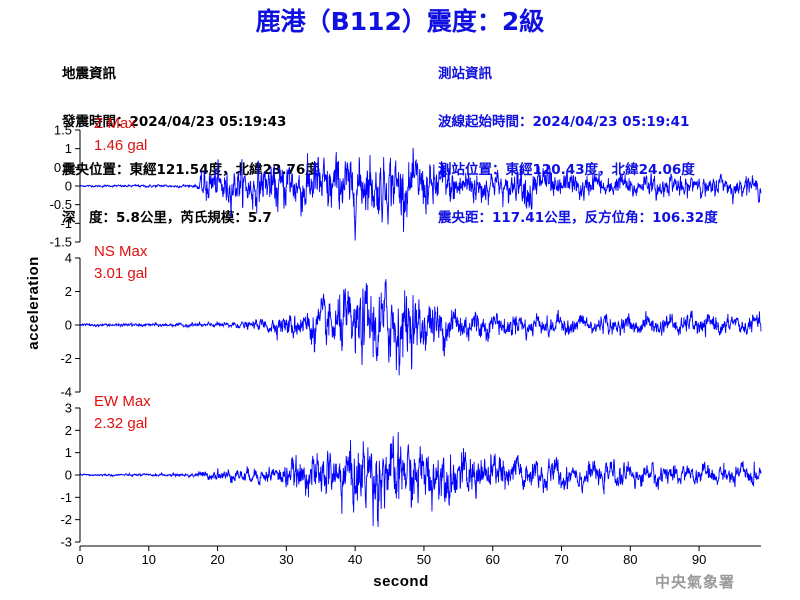  Describe the element at coordinates (566, 170) in the screenshot. I see `station-location: 測站位置：東經120.43度，北緯24.06度` at that location.